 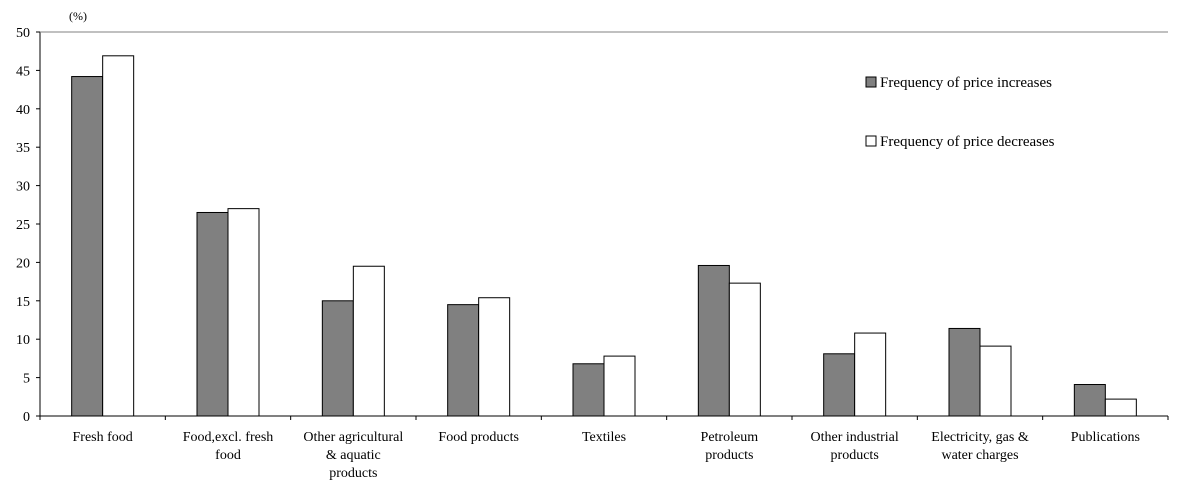 What do you see at coordinates (228, 437) in the screenshot?
I see `x-category-label: Food,excl. fresh` at bounding box center [228, 437].